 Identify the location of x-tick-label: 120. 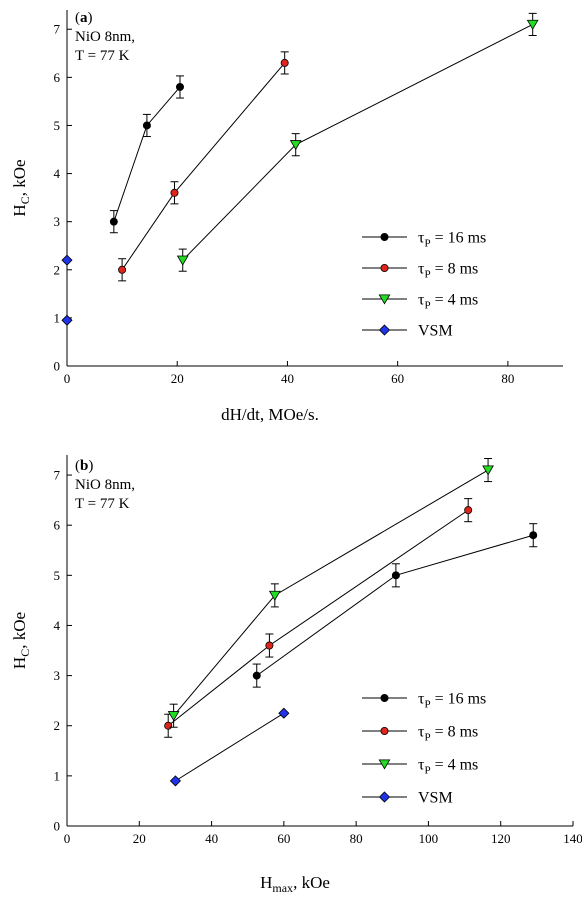
(501, 838).